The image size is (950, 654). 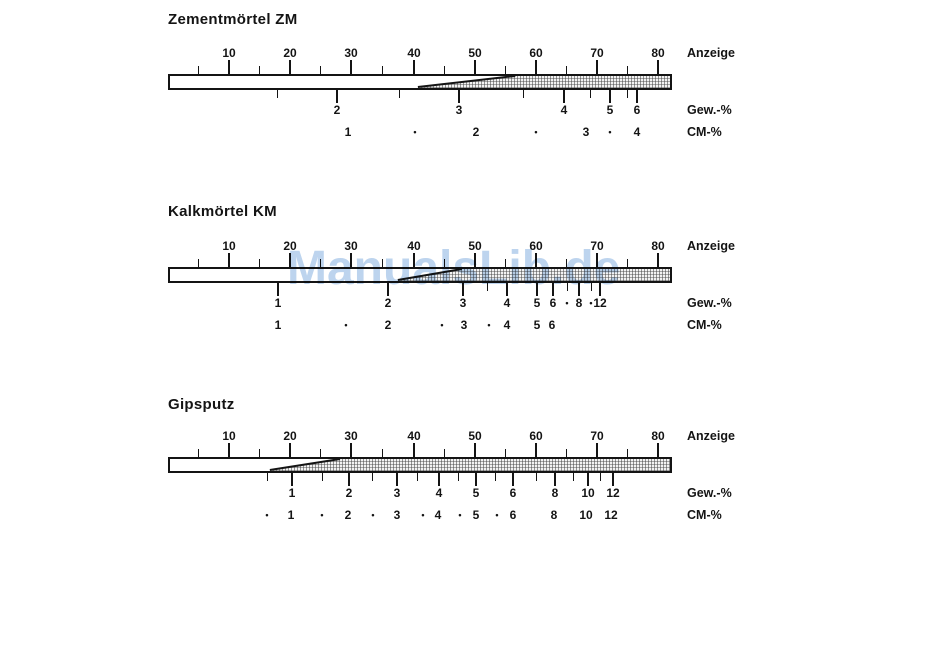 I want to click on anzeige-tick-label: 70, so click(x=597, y=436).